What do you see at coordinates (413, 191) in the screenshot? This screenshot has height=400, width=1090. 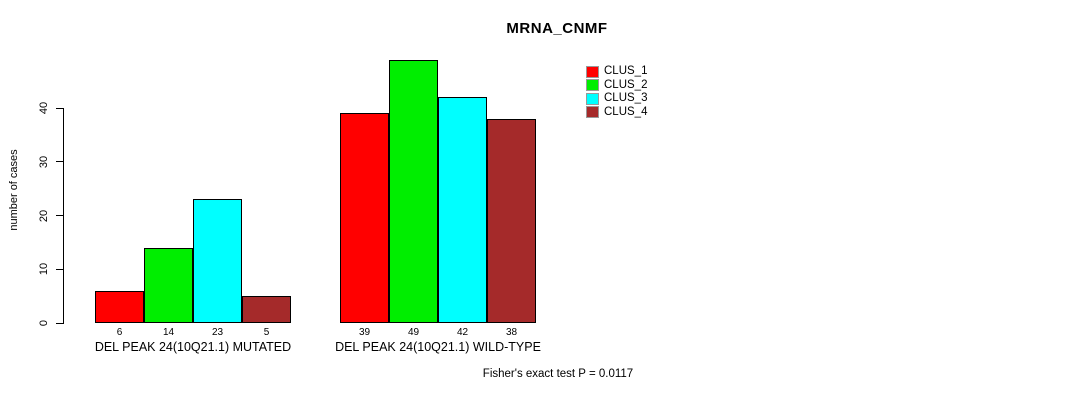 I see `bar-clus_2-group2` at bounding box center [413, 191].